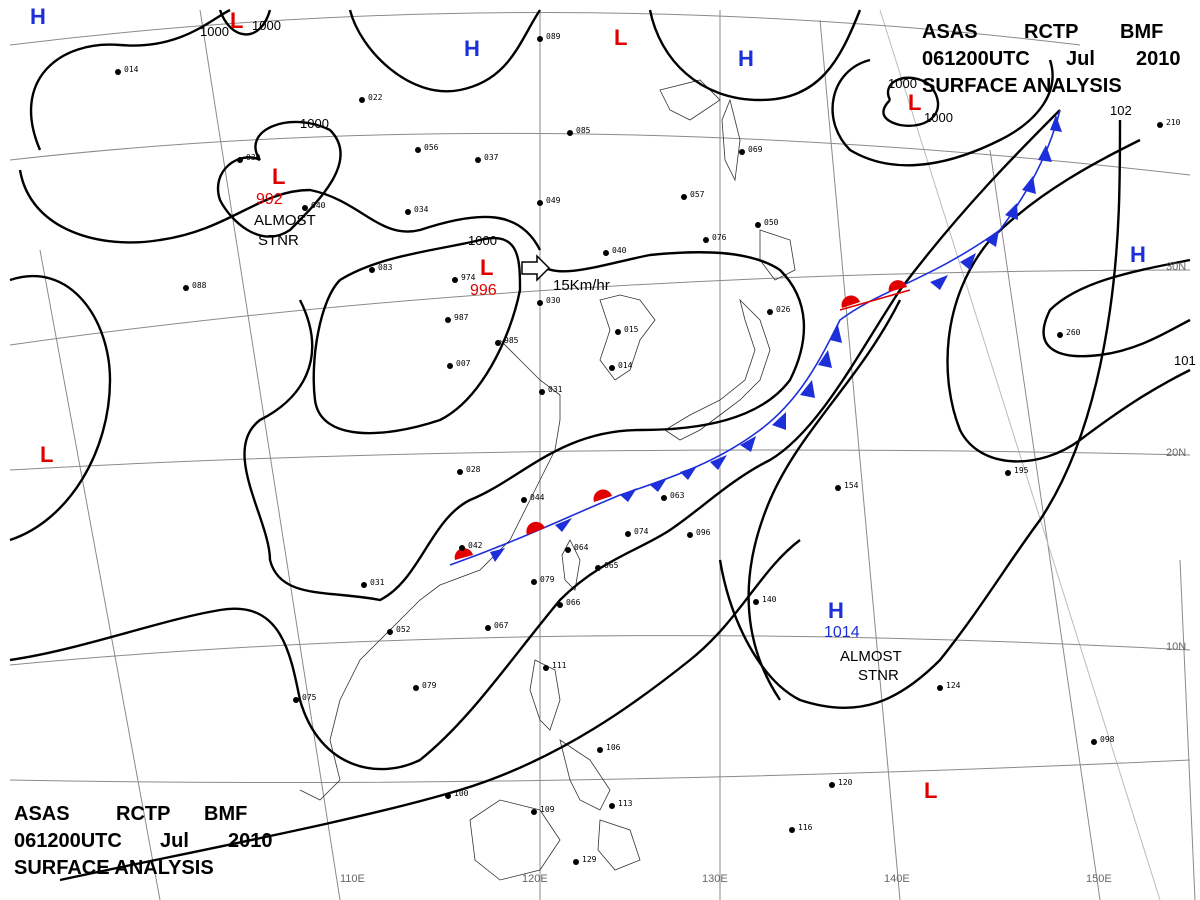  Describe the element at coordinates (403, 629) in the screenshot. I see `station-value: 052` at that location.